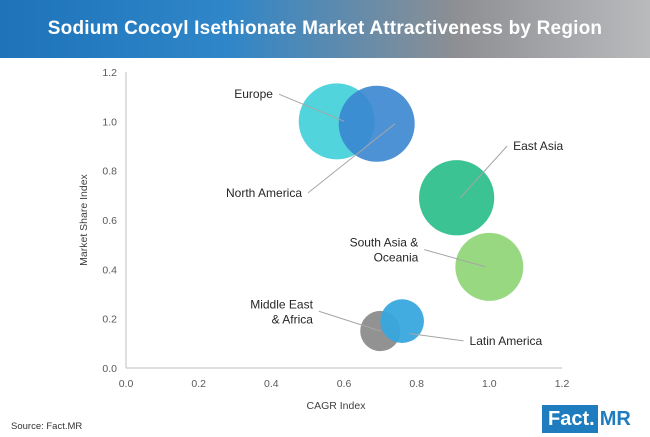 Image resolution: width=650 pixels, height=437 pixels. What do you see at coordinates (349, 321) in the screenshot?
I see `leader-line-middle-east-africa` at bounding box center [349, 321].